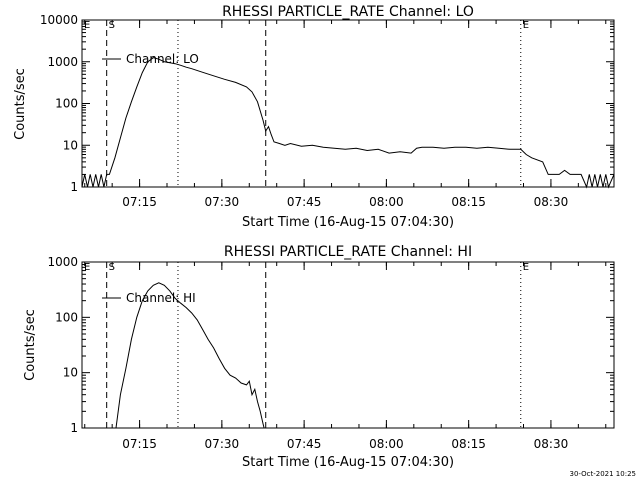 The image size is (640, 480). Describe the element at coordinates (74, 428) in the screenshot. I see `hi-y-tick-label: 1` at that location.